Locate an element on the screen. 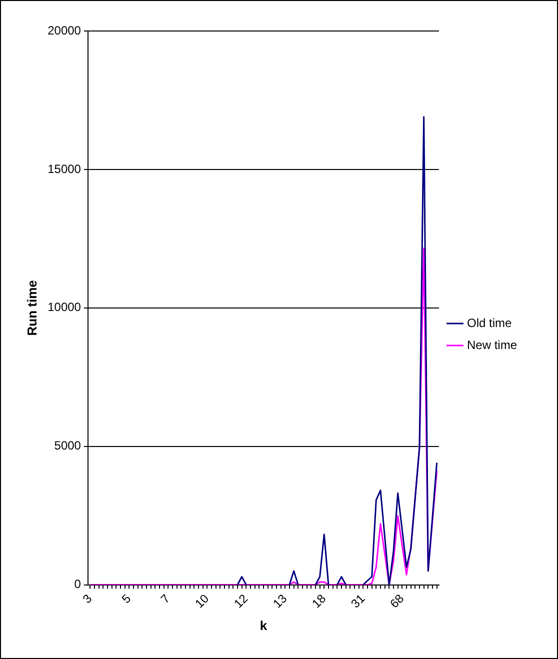 Image resolution: width=558 pixels, height=659 pixels. y-tick-label: 20000 is located at coordinates (65, 30).